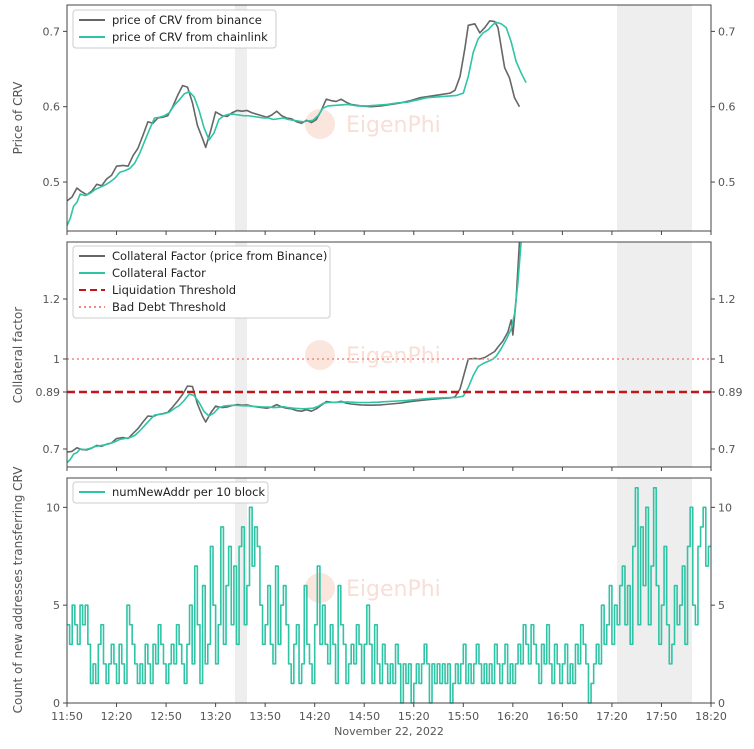 The image size is (754, 749). I want to click on newaddr-ylabel: Count of new addresses transferring CRV, so click(18, 590).